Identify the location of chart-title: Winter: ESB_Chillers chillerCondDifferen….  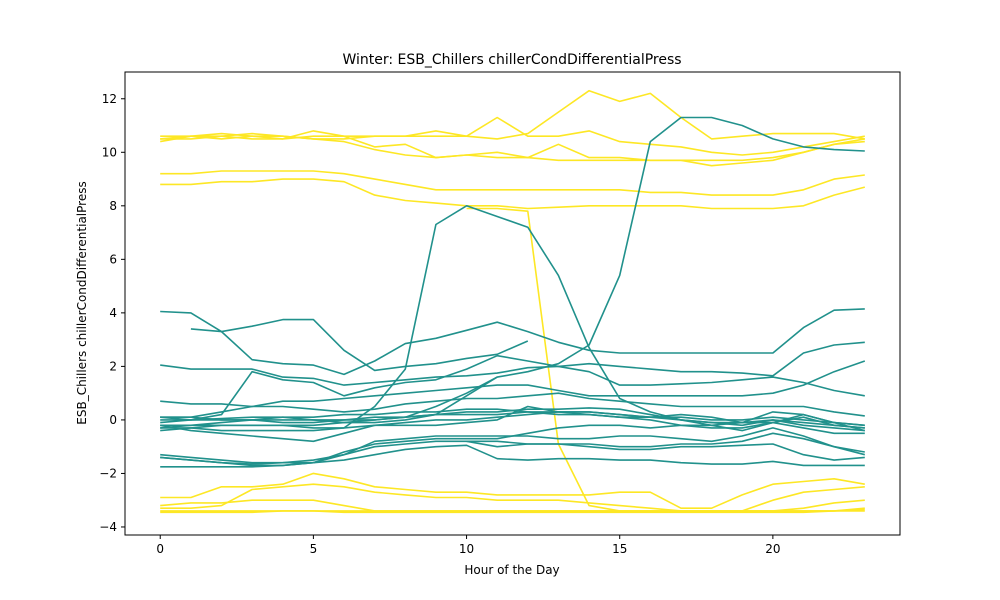
(511, 60).